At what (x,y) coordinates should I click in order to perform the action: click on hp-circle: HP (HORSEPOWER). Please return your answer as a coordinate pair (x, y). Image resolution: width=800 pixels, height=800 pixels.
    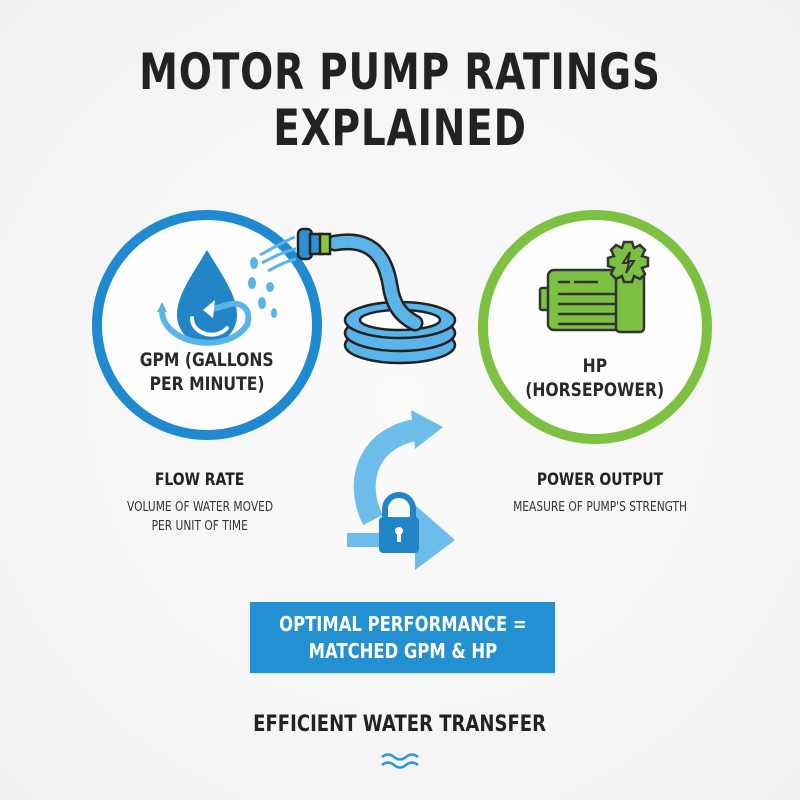
    Looking at the image, I should click on (595, 327).